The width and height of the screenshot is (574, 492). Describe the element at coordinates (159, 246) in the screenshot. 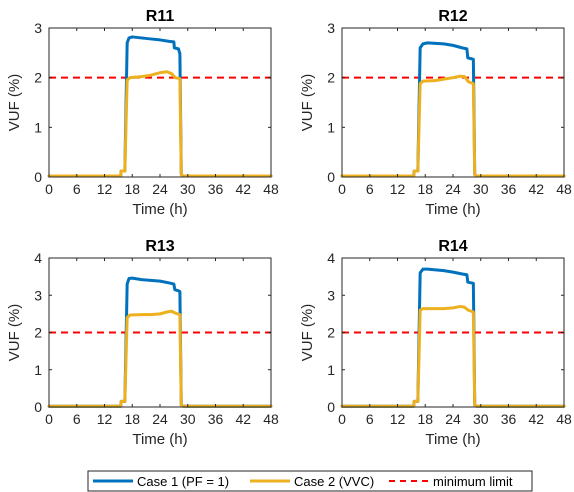

I see `subplot-title: R13` at that location.